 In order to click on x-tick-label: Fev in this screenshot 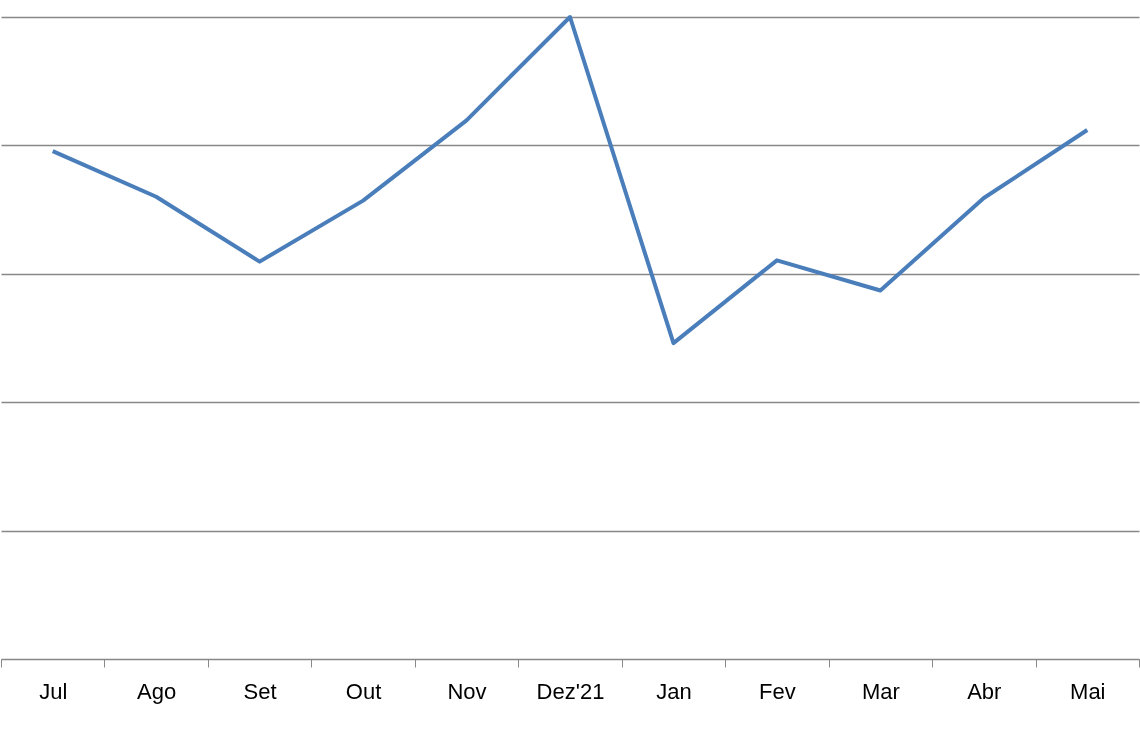, I will do `click(777, 691)`.